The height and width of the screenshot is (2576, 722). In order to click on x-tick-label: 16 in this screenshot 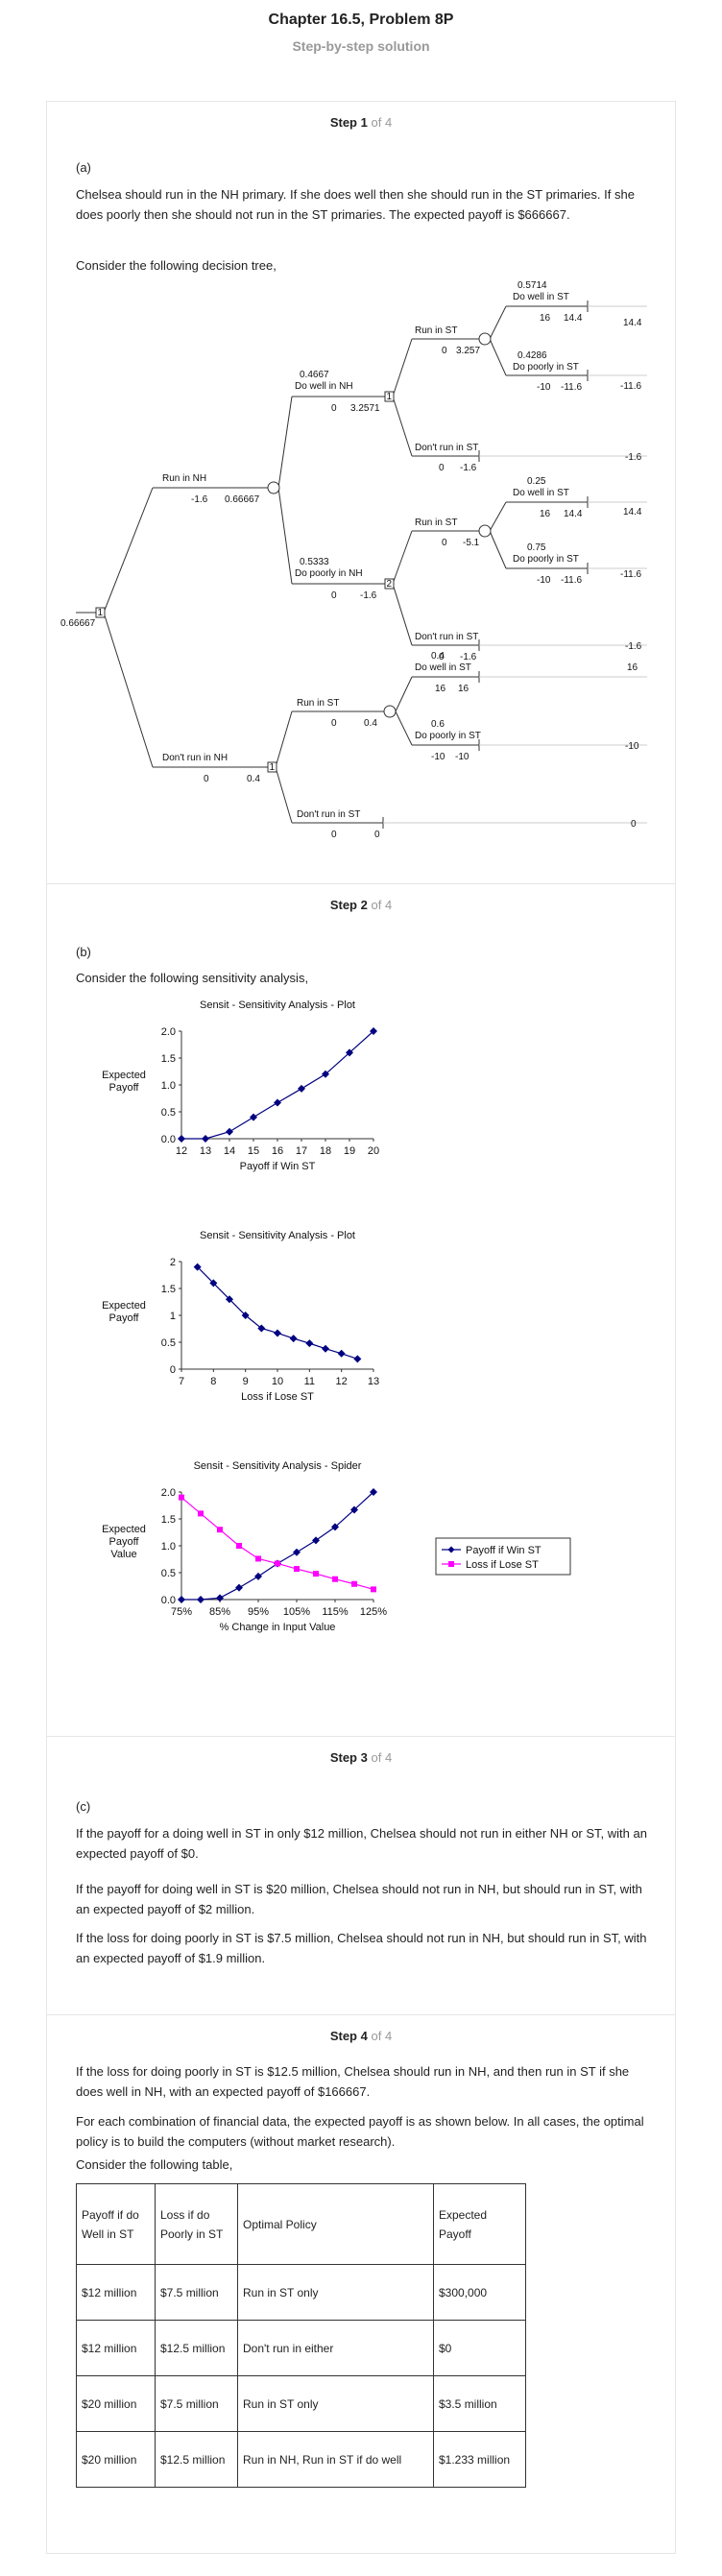, I will do `click(277, 1151)`.